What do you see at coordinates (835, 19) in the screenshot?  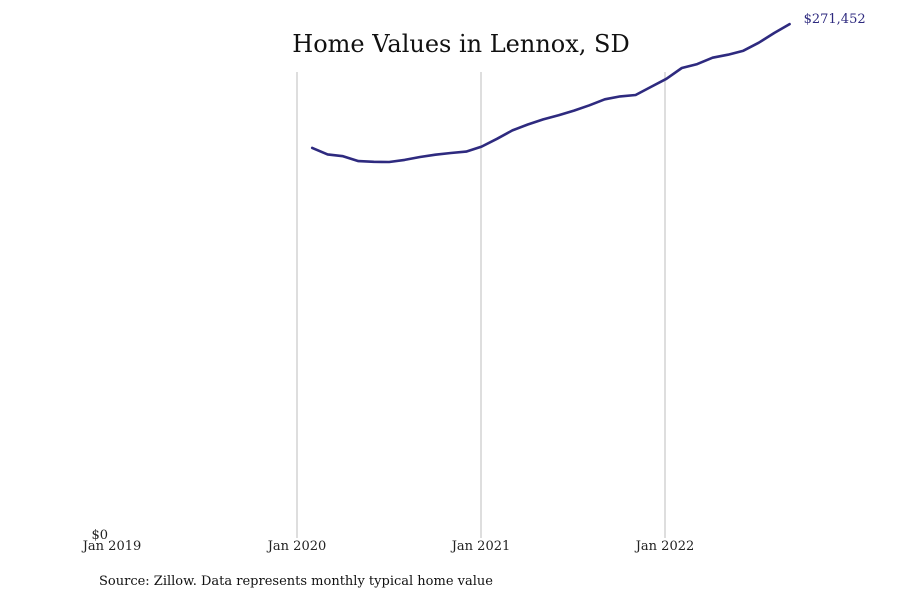 I see `end-value-label: $271,452` at bounding box center [835, 19].